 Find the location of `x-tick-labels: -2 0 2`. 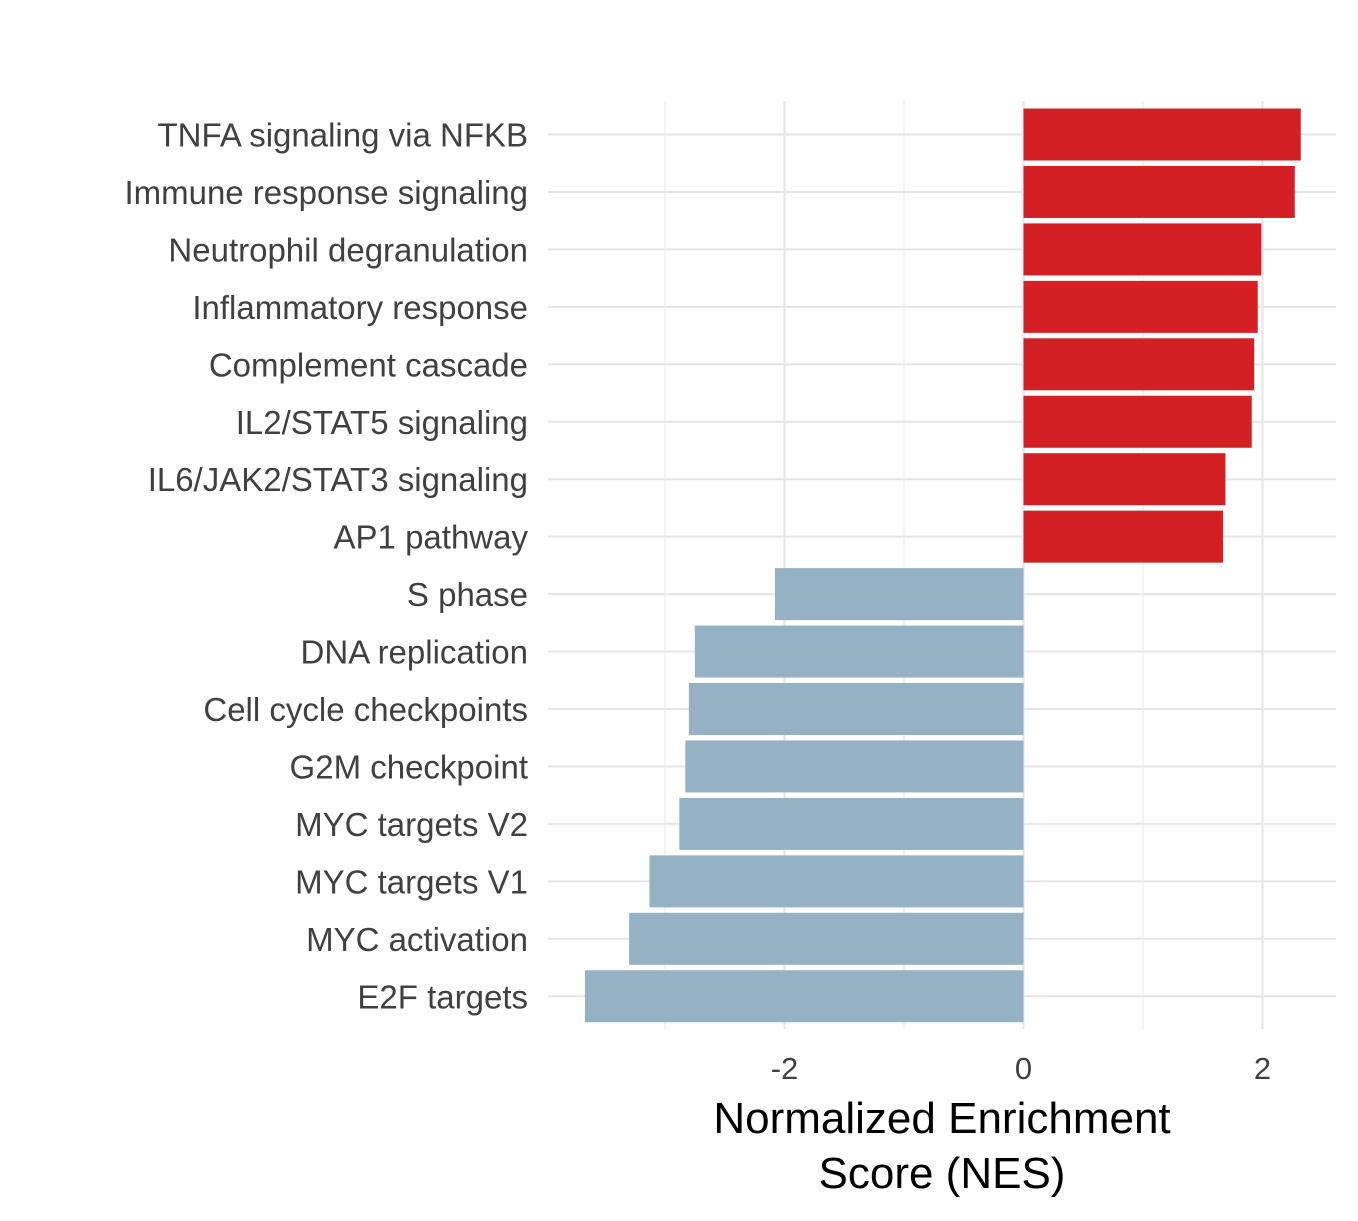

x-tick-labels: -2 0 2 is located at coordinates (1021, 1068).